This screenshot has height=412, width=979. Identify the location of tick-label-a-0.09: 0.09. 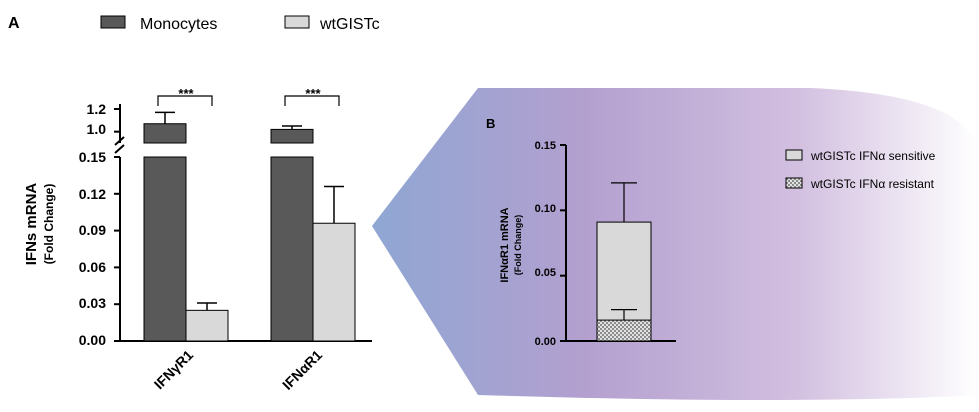
(92, 230).